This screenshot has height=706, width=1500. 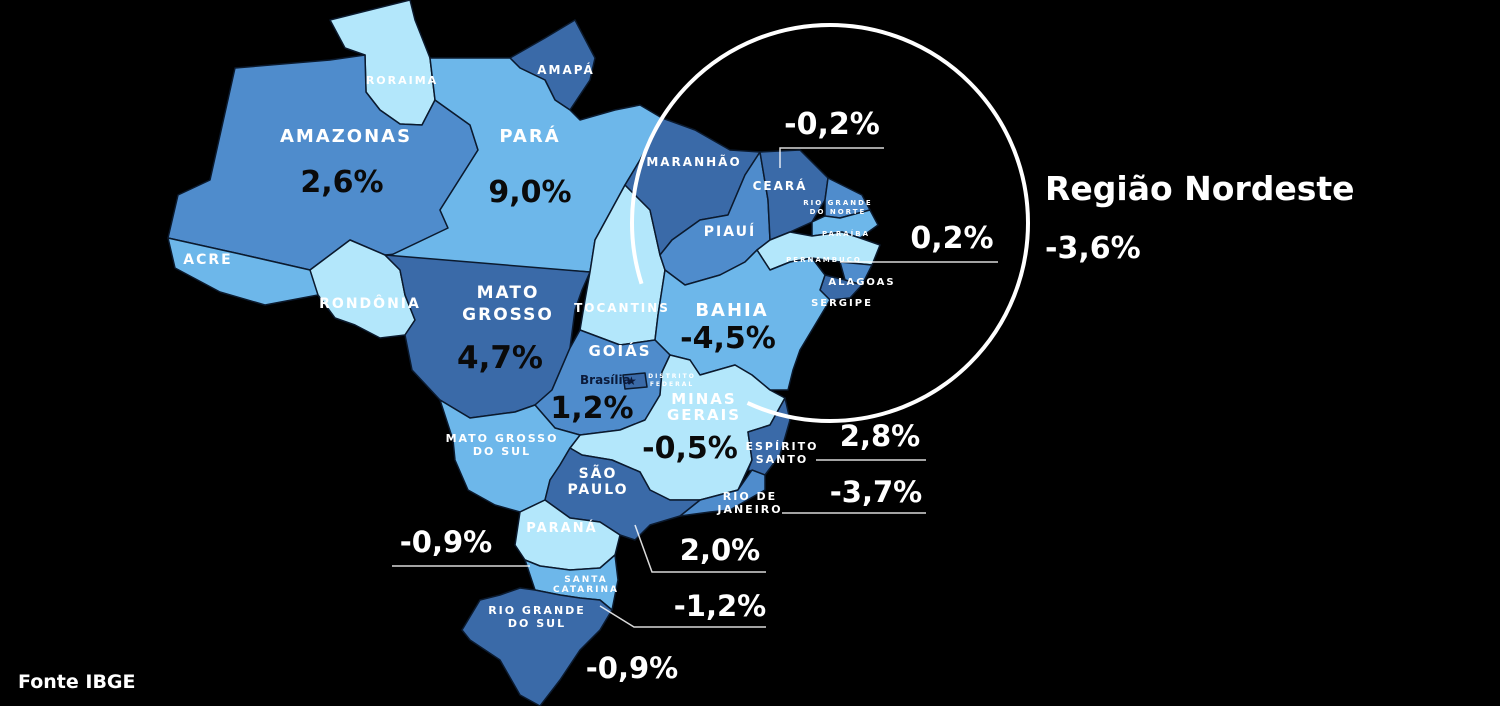 I want to click on state-value-para: 9,0%, so click(x=529, y=192).